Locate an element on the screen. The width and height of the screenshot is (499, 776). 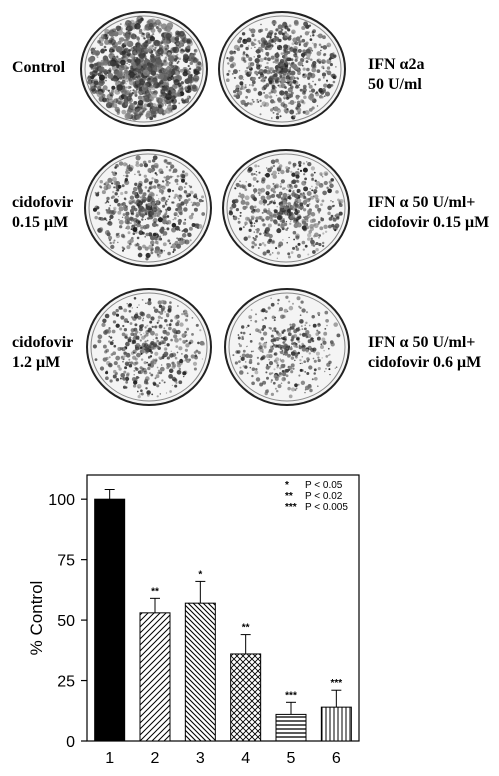
plate-label-ifn-cidofovir-015: IFN α 50 U/ml+ cidofovir 0.15 μM is located at coordinates (429, 212).